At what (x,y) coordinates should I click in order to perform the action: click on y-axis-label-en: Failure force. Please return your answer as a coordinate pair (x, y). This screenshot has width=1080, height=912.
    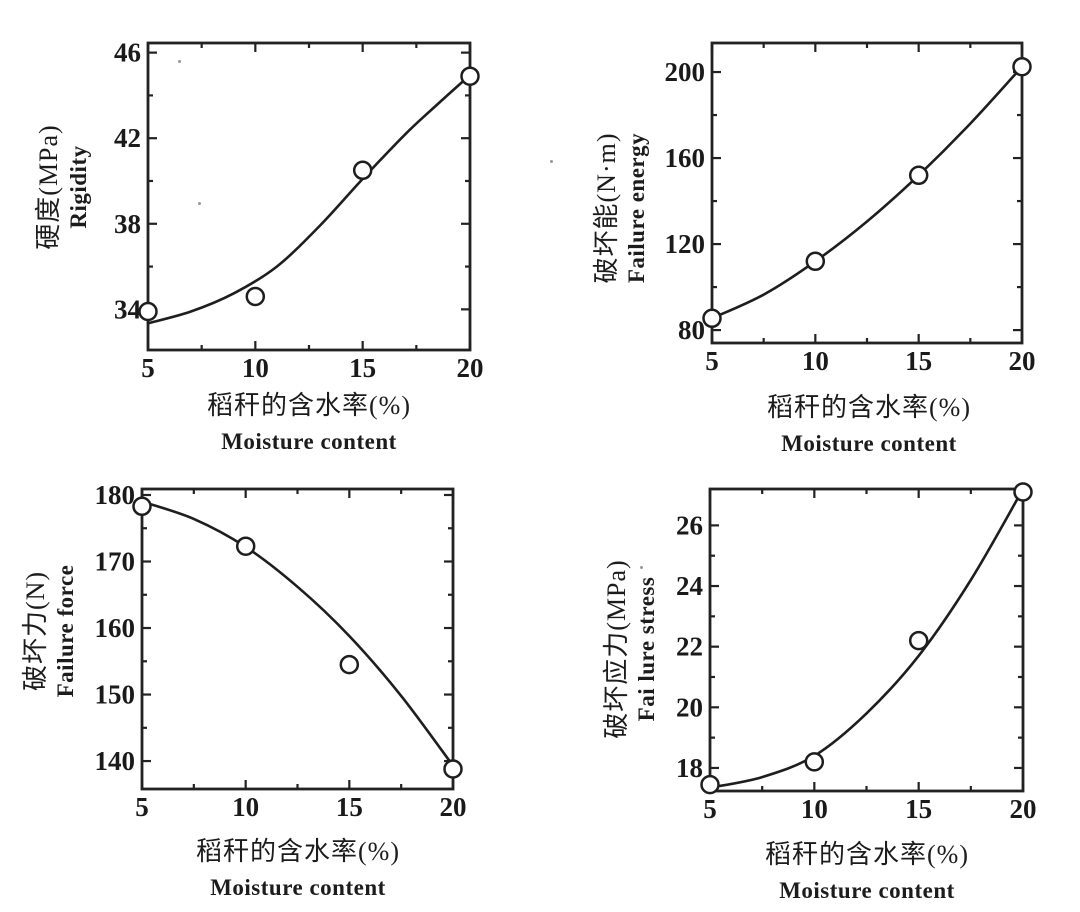
    Looking at the image, I should click on (65, 631).